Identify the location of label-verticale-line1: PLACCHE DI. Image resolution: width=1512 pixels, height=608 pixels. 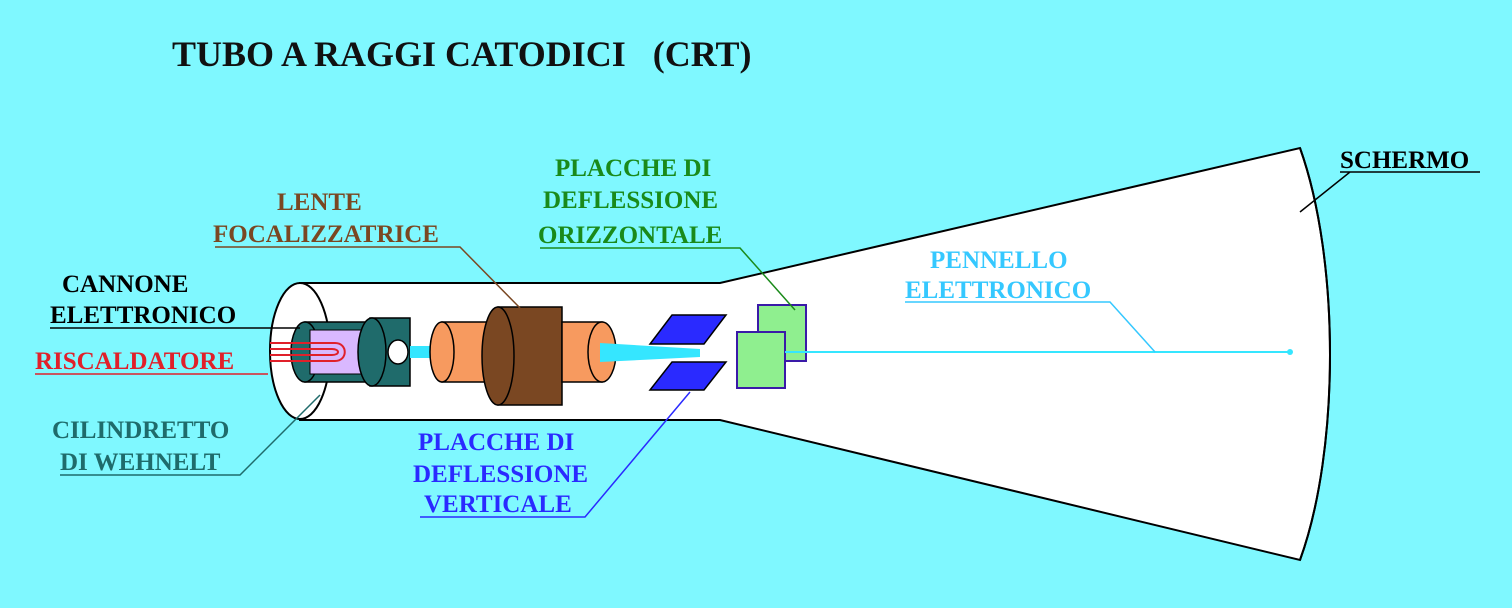
(496, 442).